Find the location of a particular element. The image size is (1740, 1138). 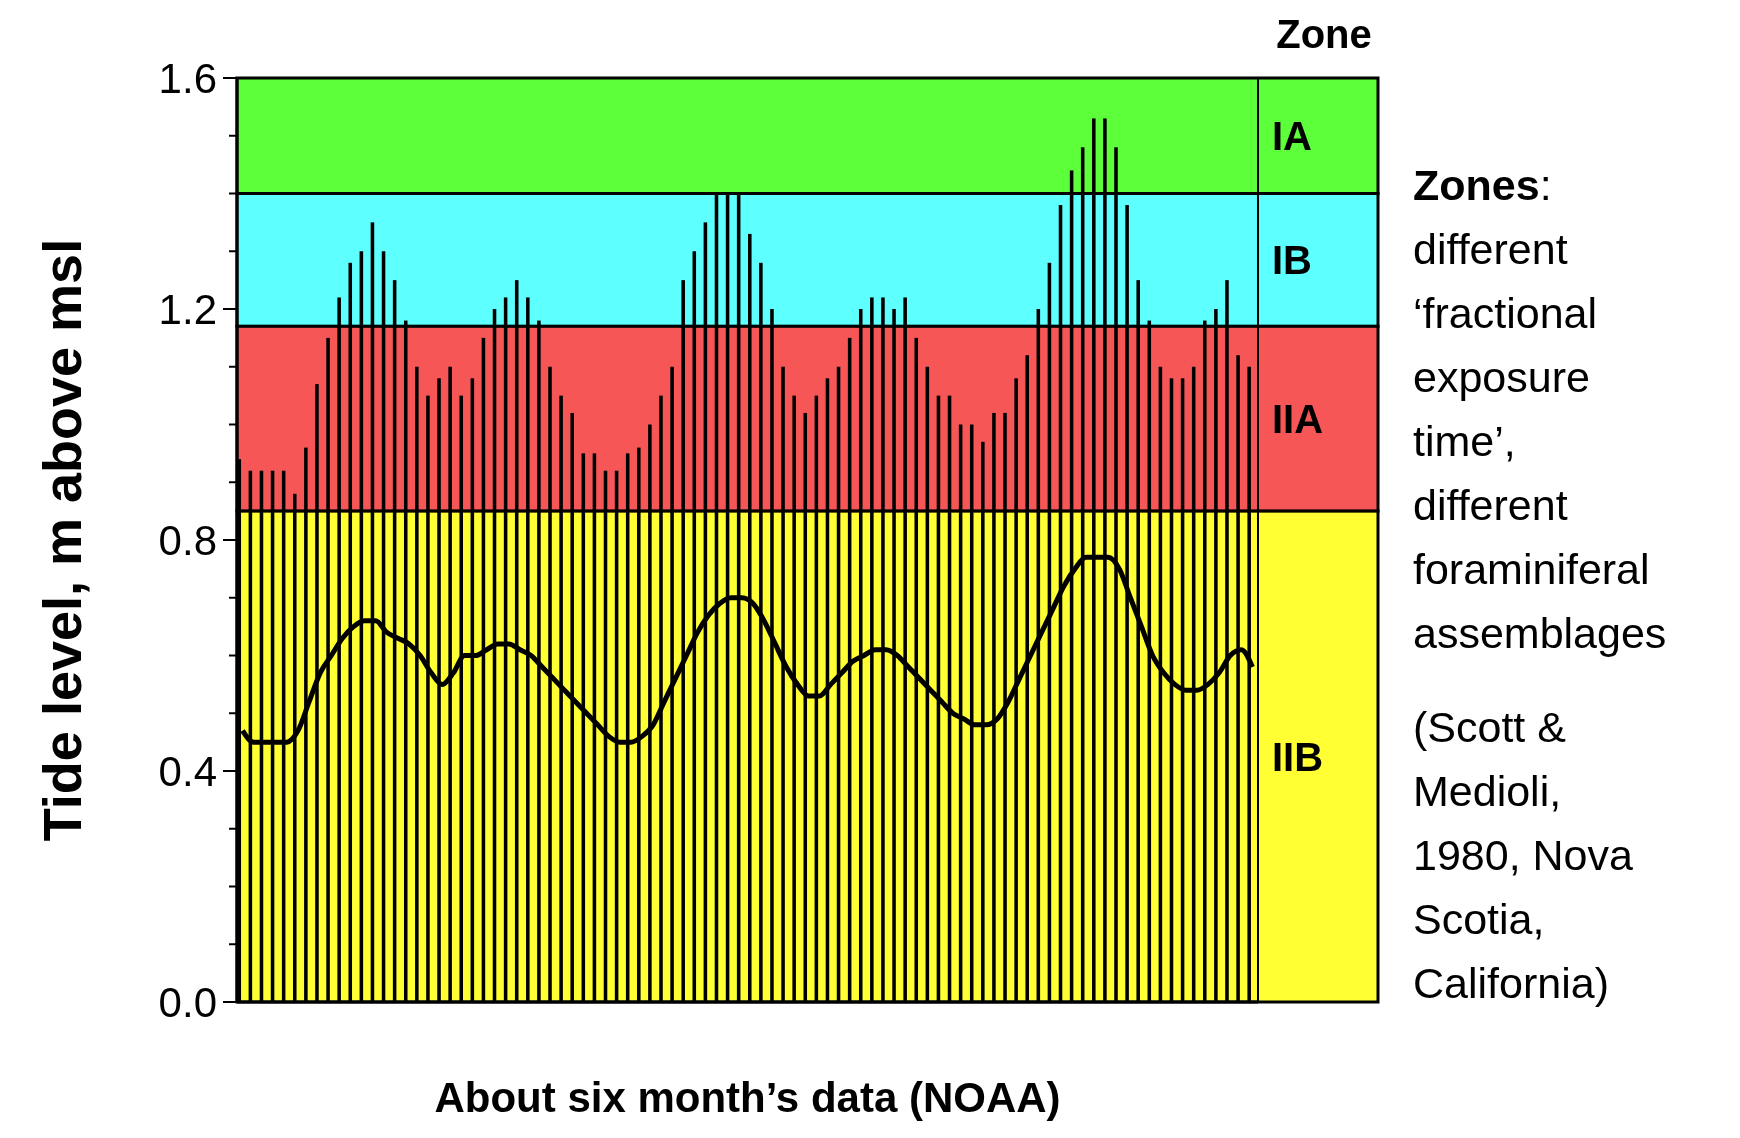

y-tick-label: 1.2 is located at coordinates (187, 309).